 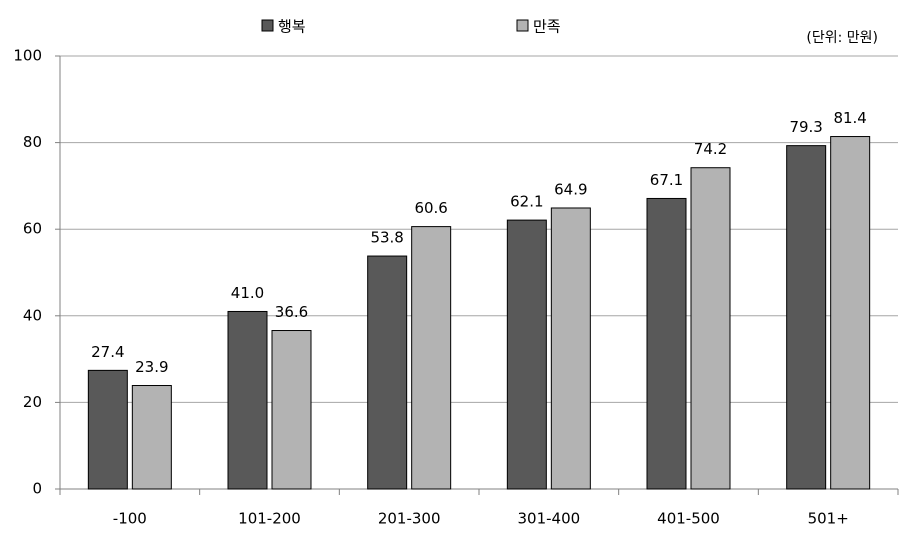 I want to click on x-tick-label: 501+, so click(x=828, y=519).